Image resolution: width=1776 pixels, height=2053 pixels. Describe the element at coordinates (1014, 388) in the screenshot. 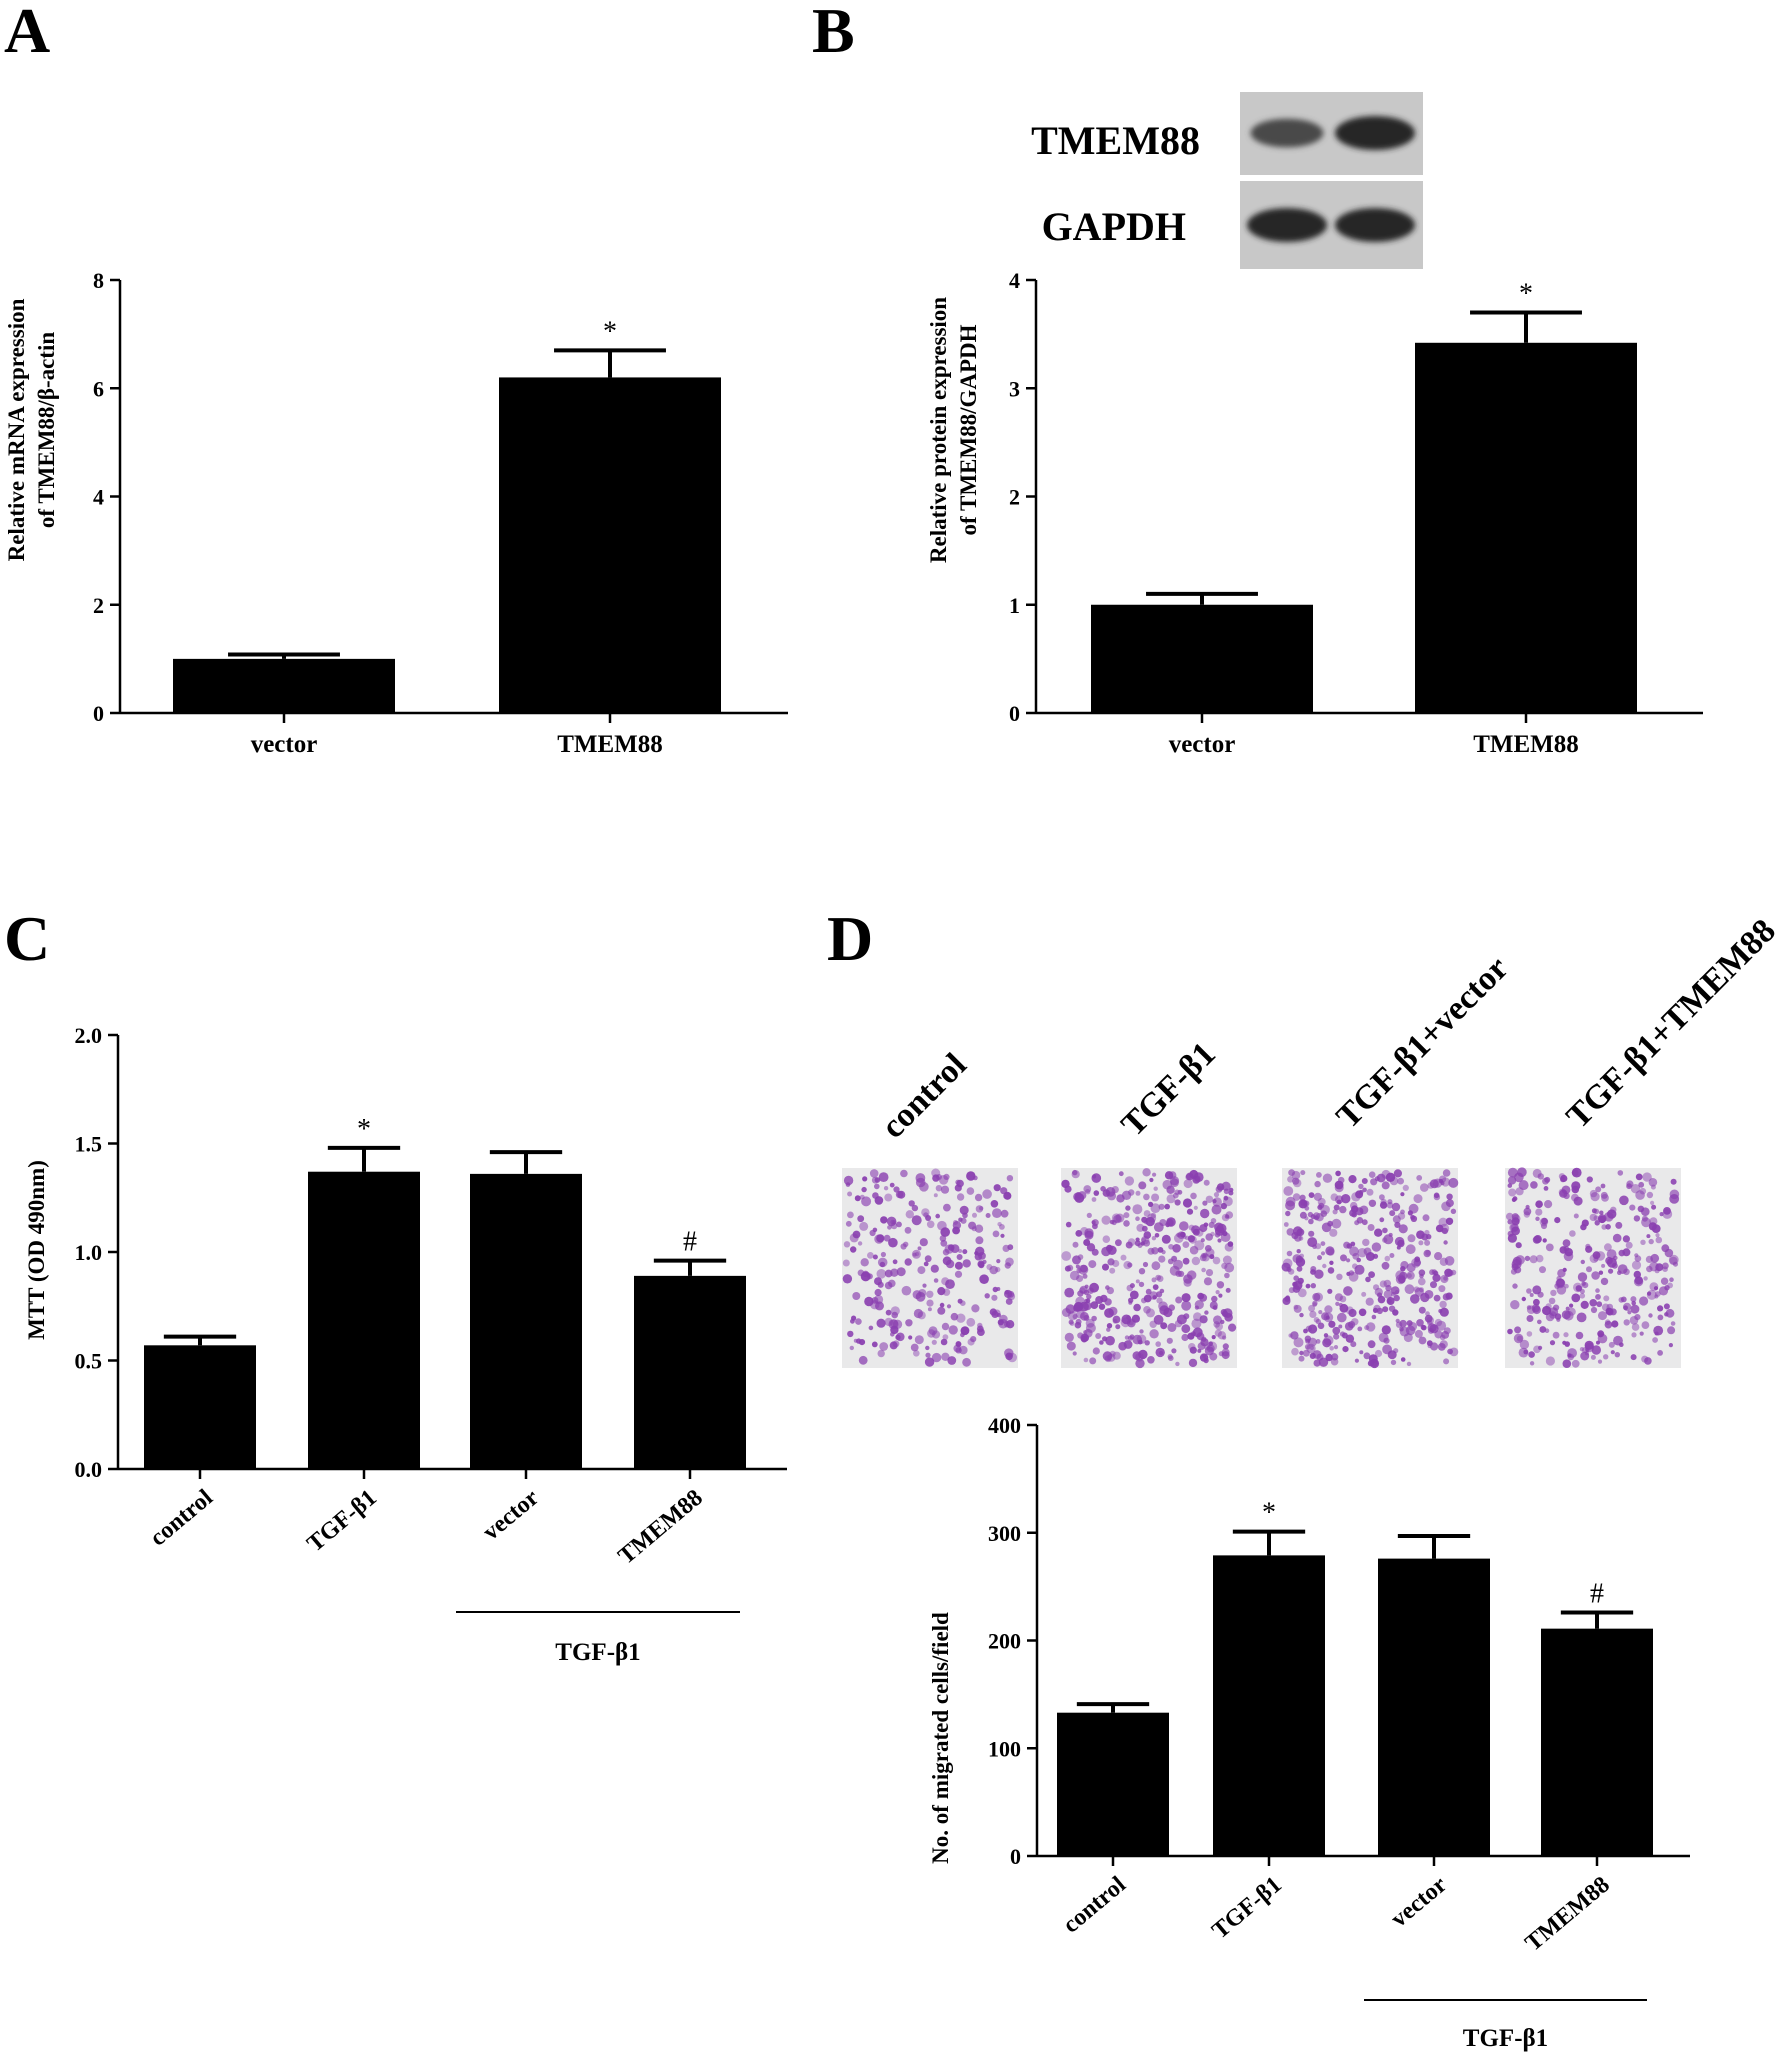

I see `chart-b-ytick-label: 3` at that location.